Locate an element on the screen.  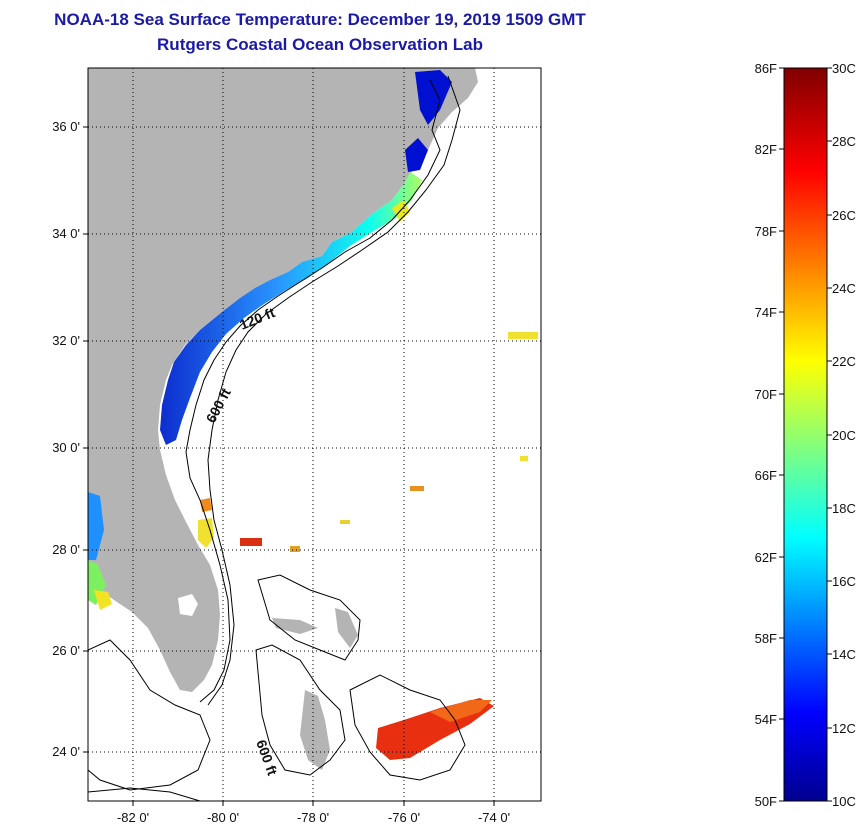
colorbar-f-label: 70F is located at coordinates (766, 394).